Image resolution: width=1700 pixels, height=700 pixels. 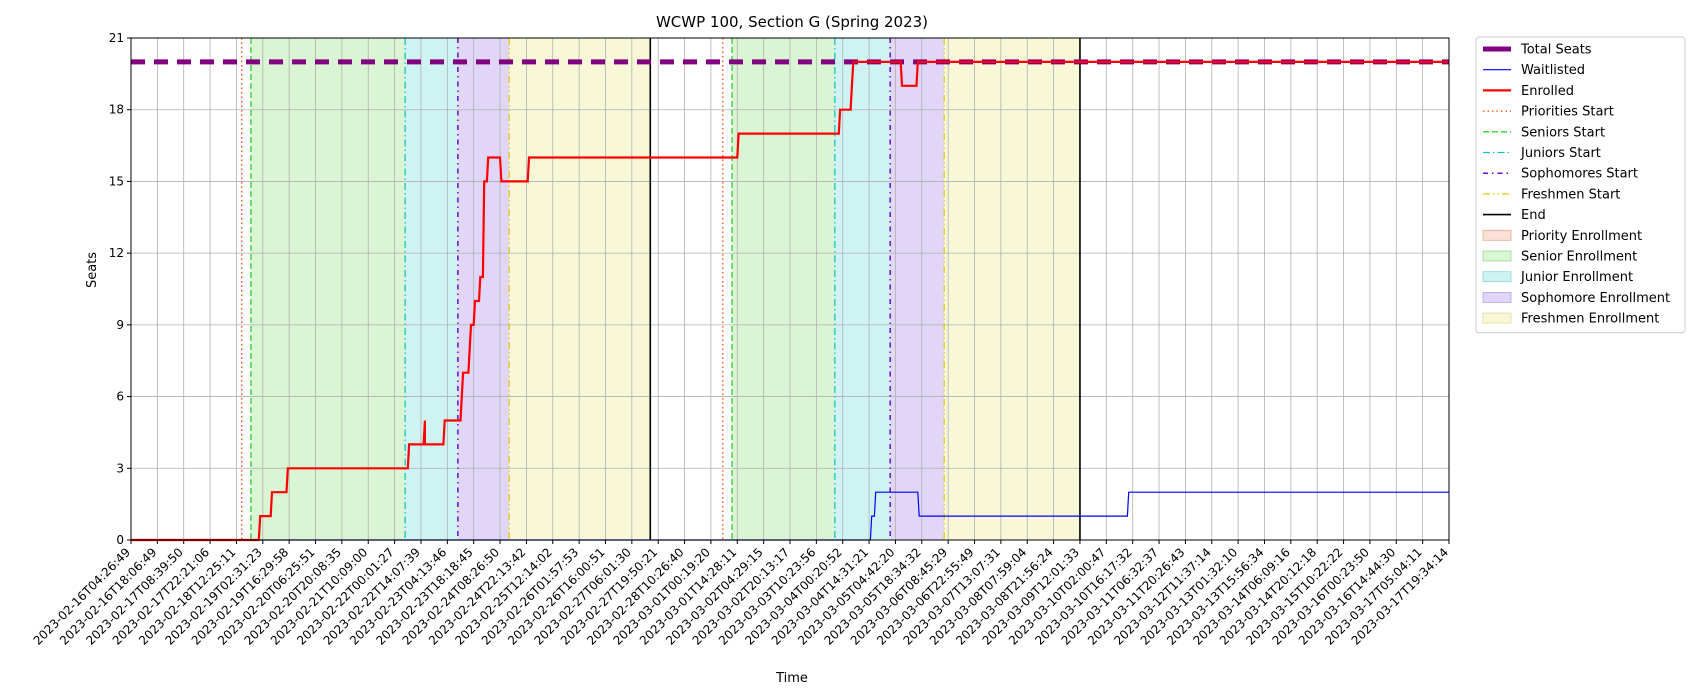 What do you see at coordinates (1567, 112) in the screenshot?
I see `legend-label: Priorities Start` at bounding box center [1567, 112].